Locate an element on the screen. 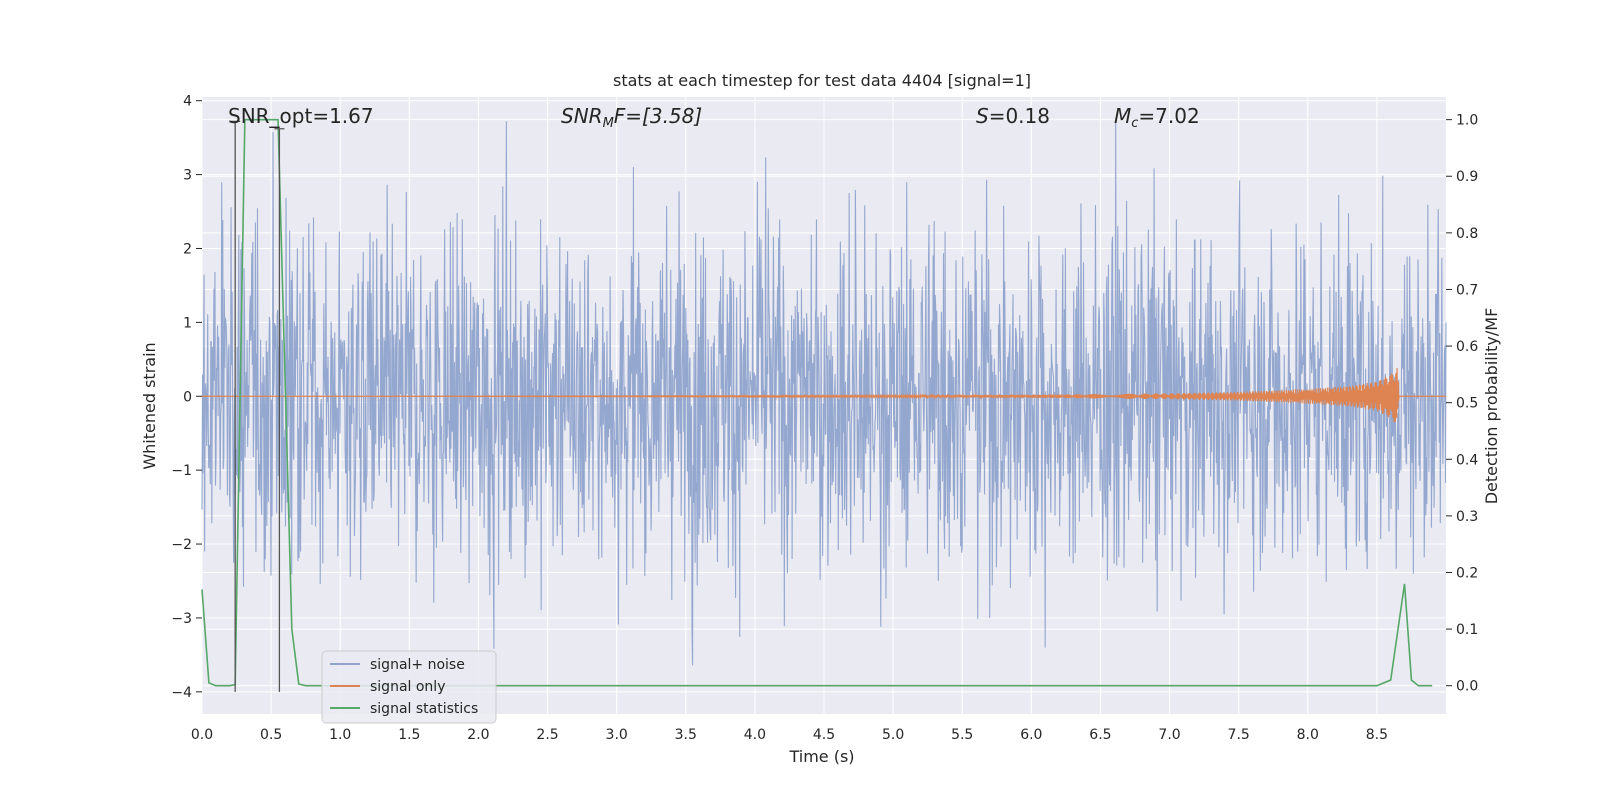 This screenshot has height=800, width=1600. legend-entry-signal-only: signal only is located at coordinates (407, 687).